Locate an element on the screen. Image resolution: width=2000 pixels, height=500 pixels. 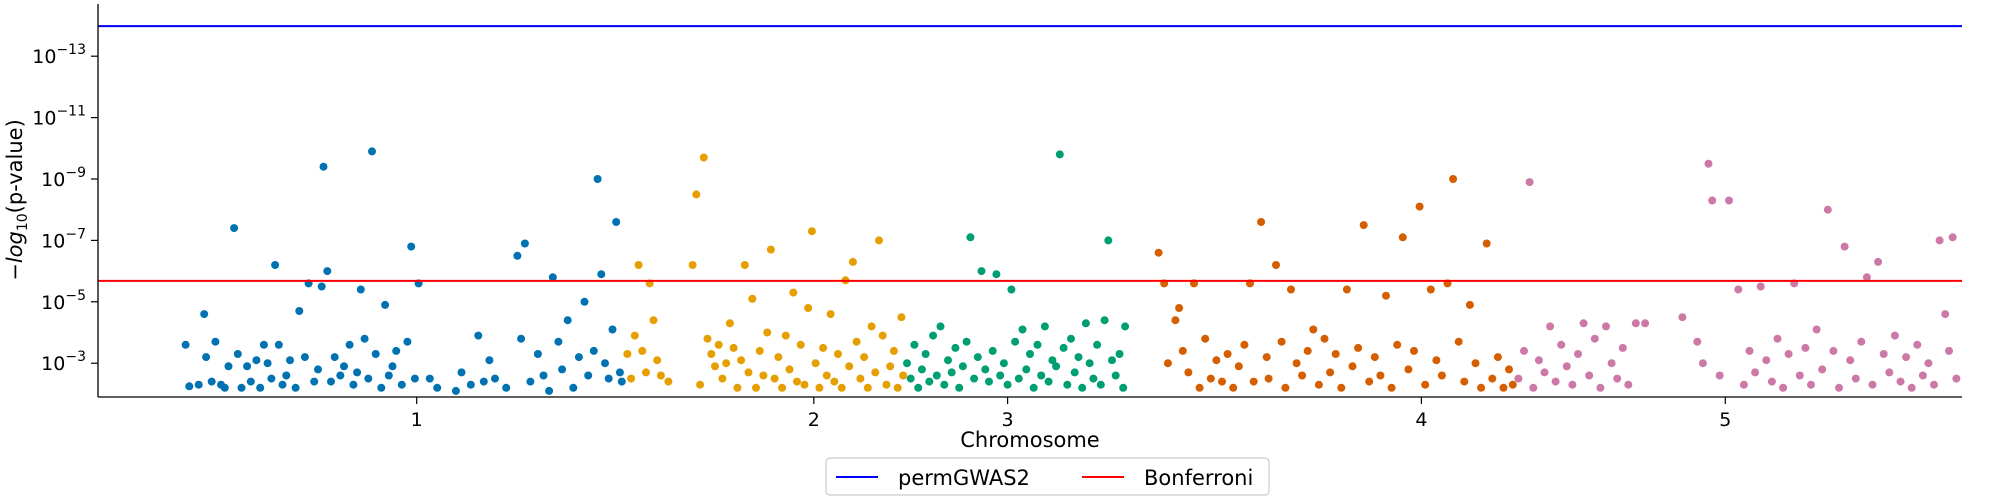
x-ticks: 1 2 3 4 5 is located at coordinates (1071, 414).